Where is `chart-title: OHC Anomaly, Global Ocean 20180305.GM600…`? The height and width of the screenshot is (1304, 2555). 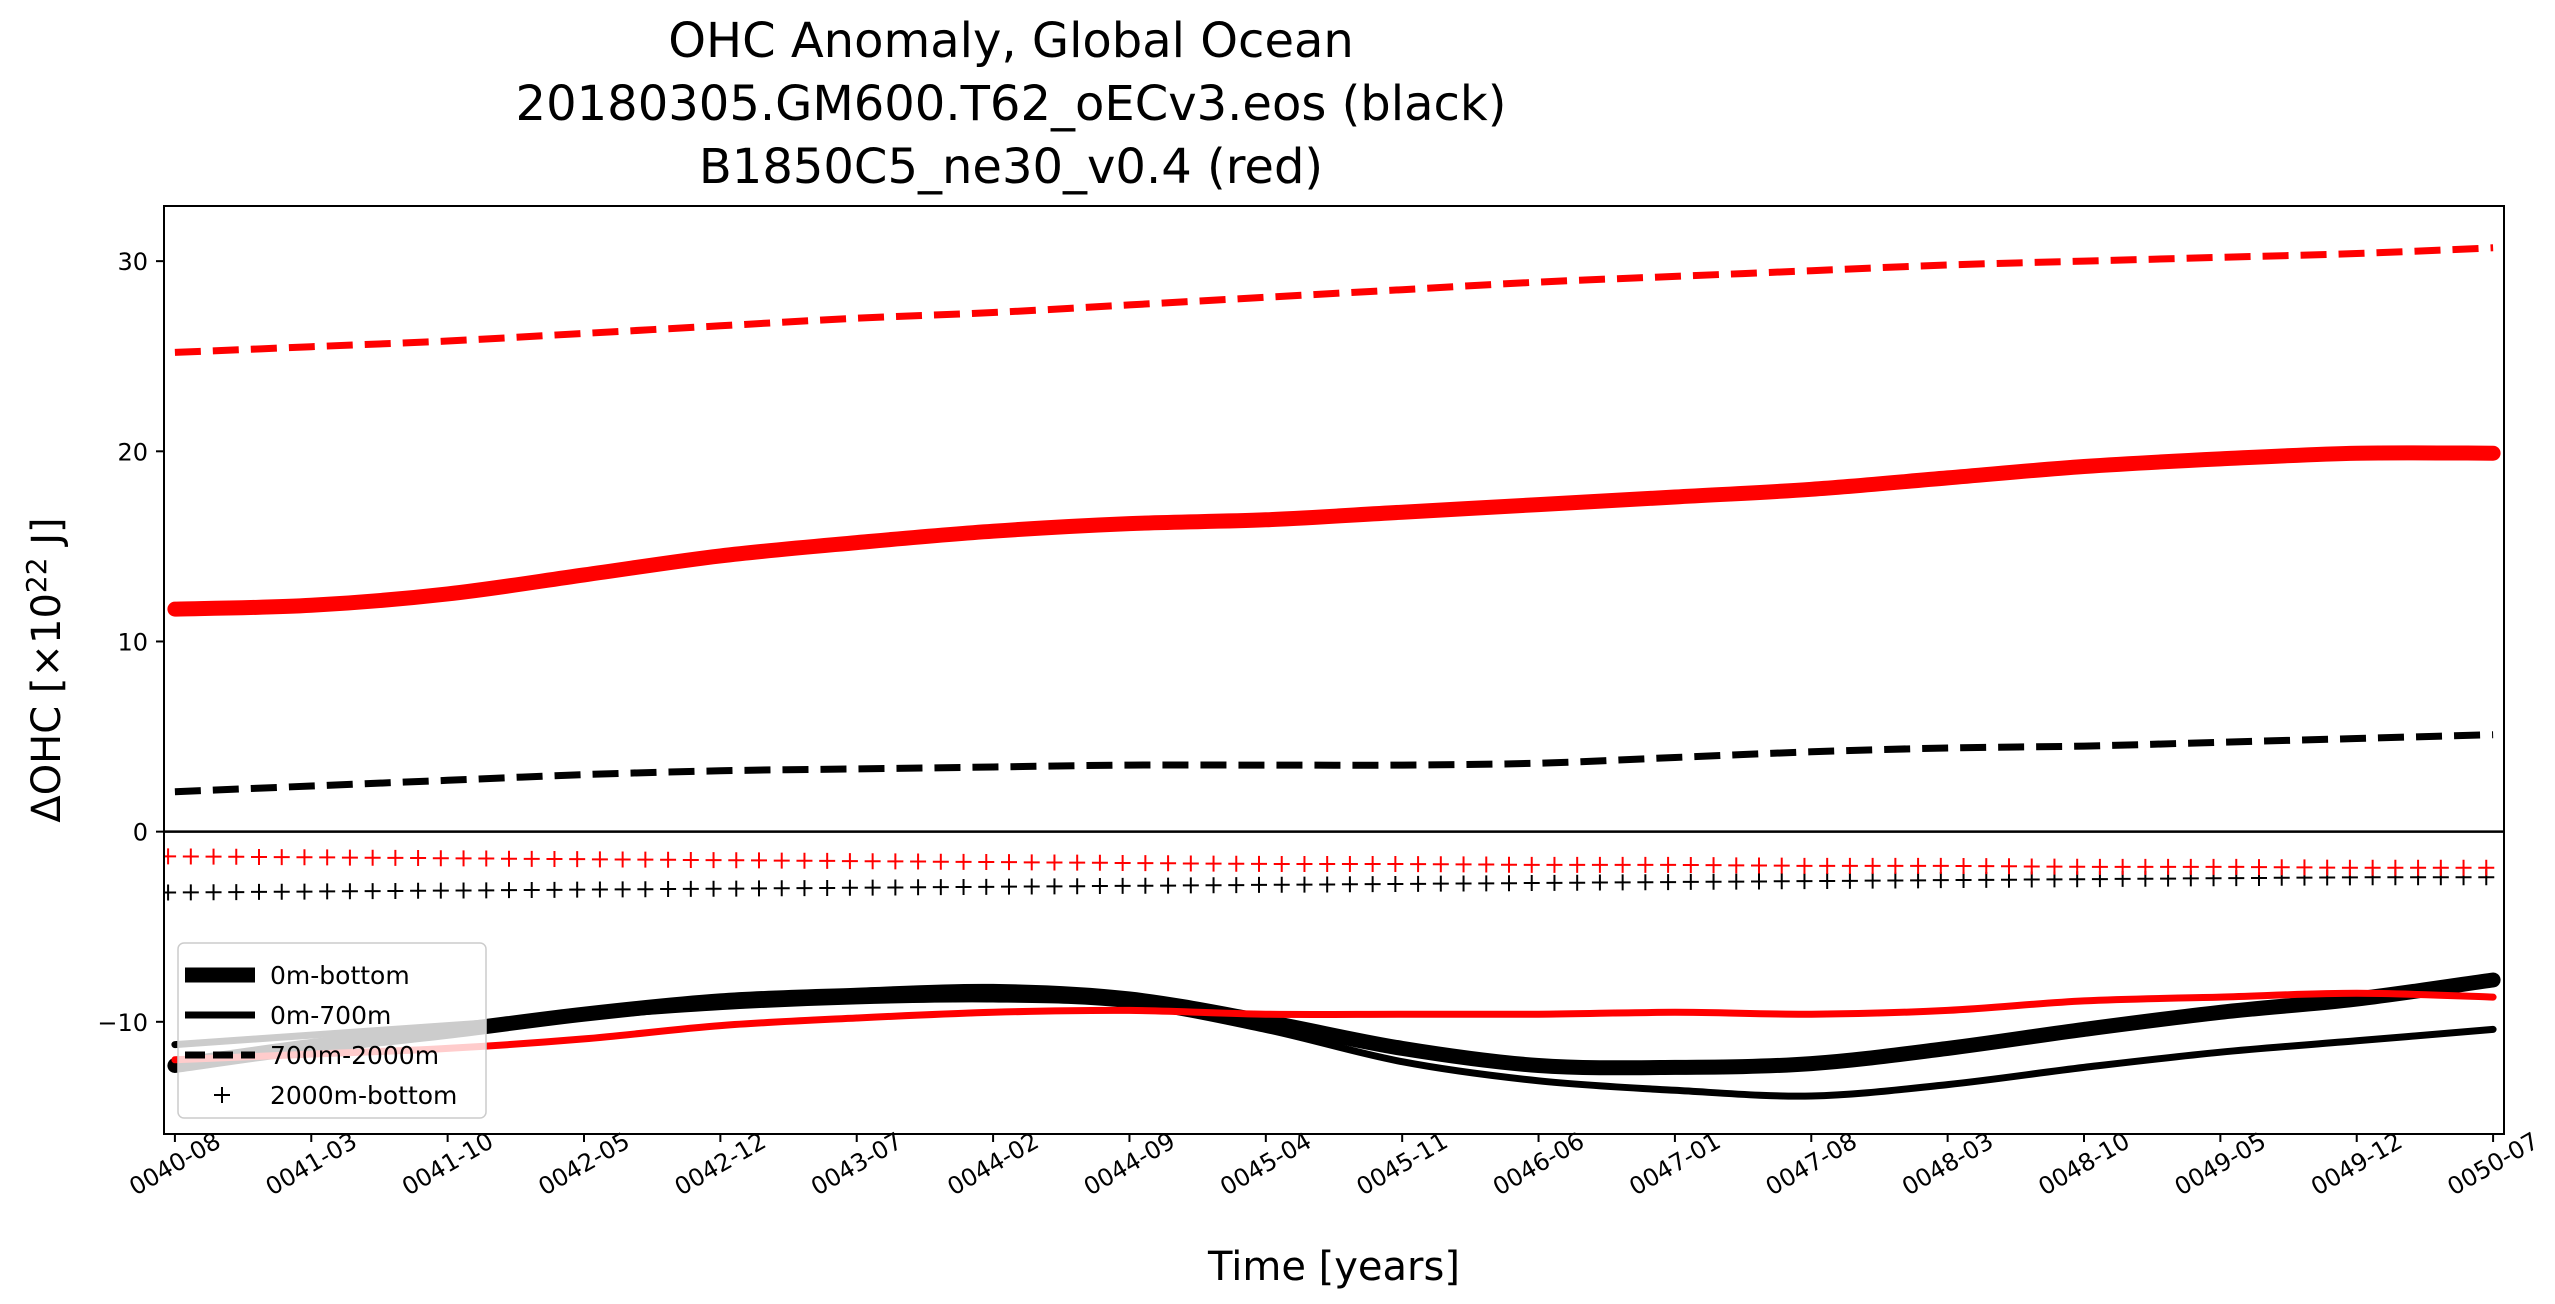
chart-title: OHC Anomaly, Global Ocean 20180305.GM600… is located at coordinates (1011, 104).